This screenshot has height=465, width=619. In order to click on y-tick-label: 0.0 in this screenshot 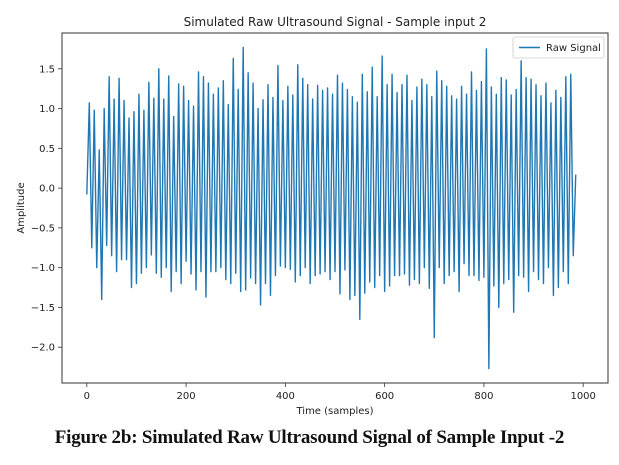, I will do `click(47, 189)`.